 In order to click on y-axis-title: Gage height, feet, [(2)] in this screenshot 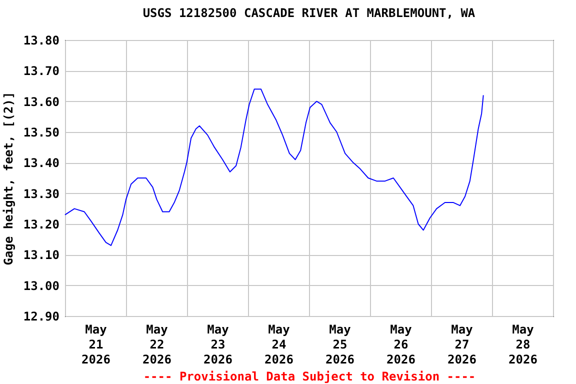, I will do `click(8, 179)`.